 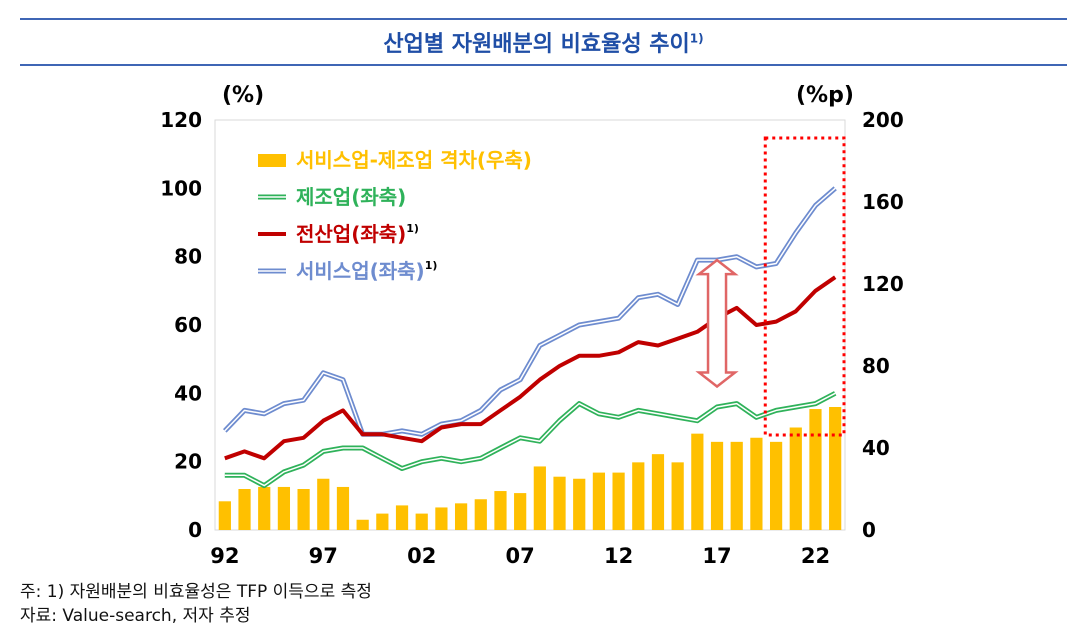 What do you see at coordinates (224, 556) in the screenshot?
I see `x-tick-label: 92` at bounding box center [224, 556].